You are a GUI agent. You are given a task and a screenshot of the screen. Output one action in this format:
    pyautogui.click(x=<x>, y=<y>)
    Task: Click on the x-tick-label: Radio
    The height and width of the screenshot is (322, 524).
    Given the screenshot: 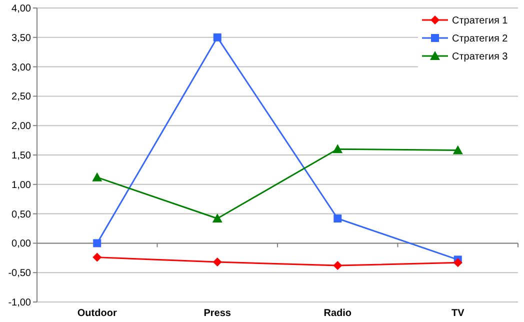 What is the action you would take?
    pyautogui.click(x=338, y=313)
    